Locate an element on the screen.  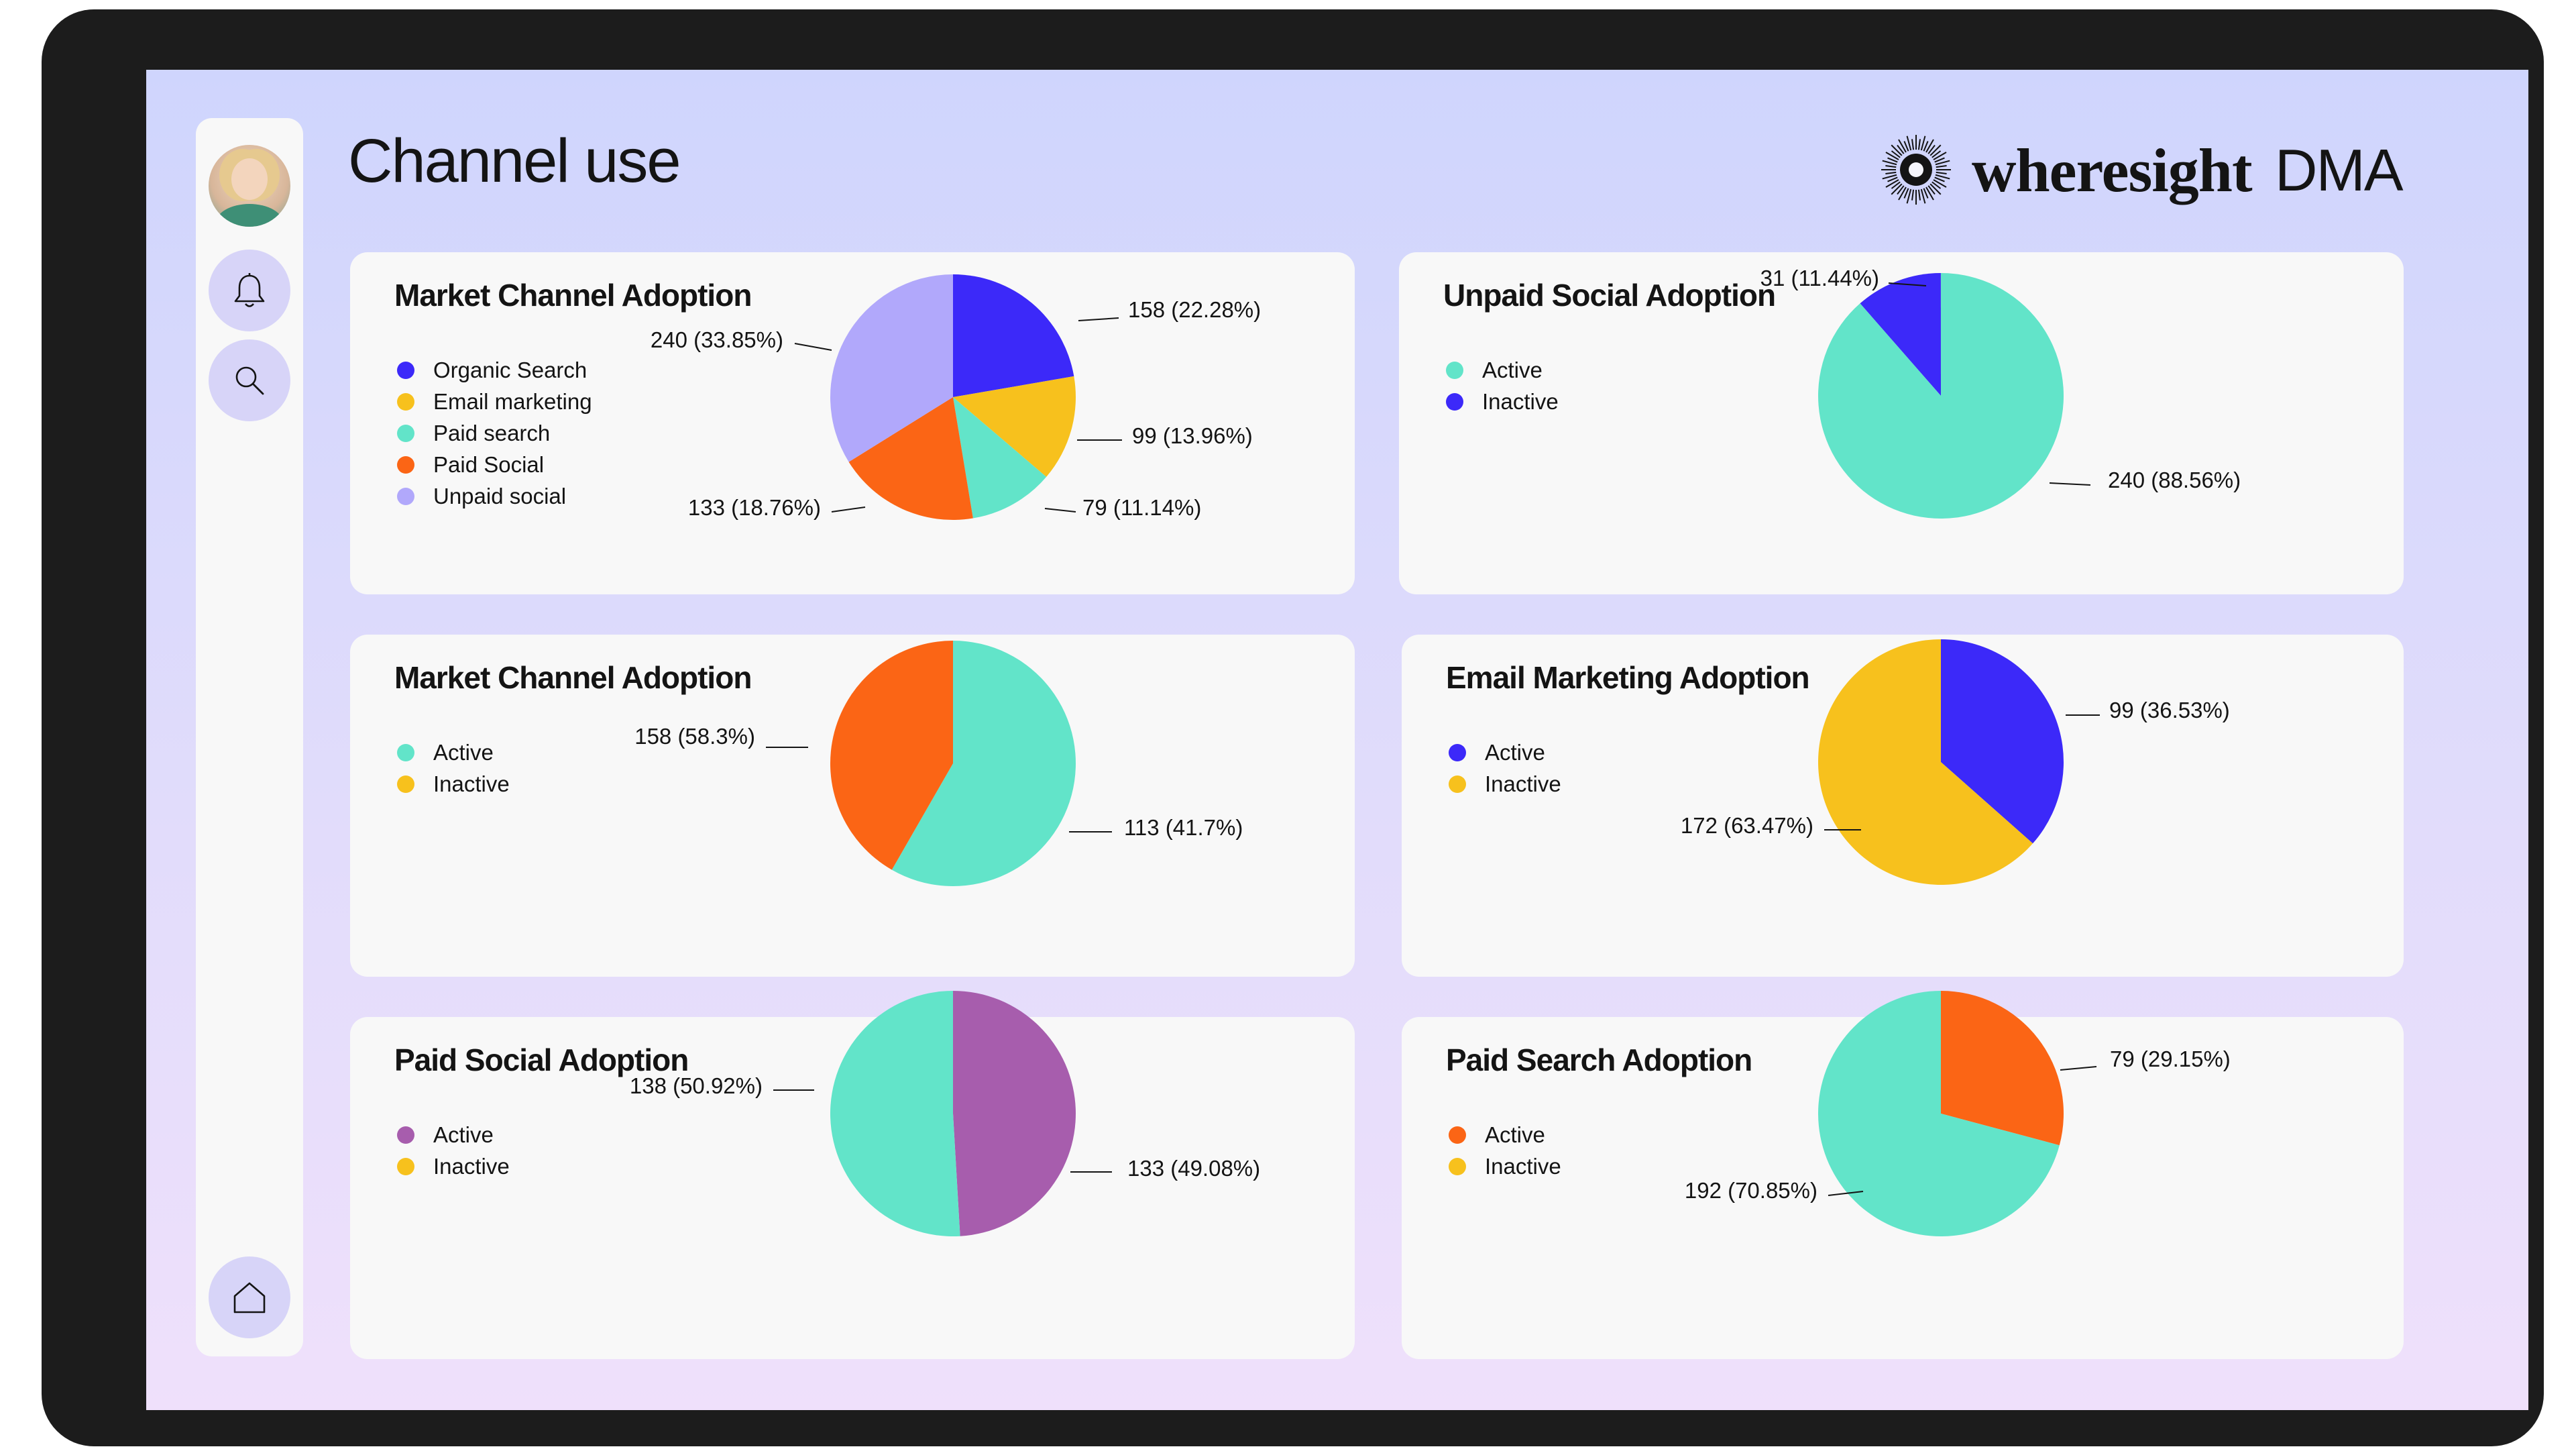
data-label: 138 (50.92%) is located at coordinates (696, 1085).